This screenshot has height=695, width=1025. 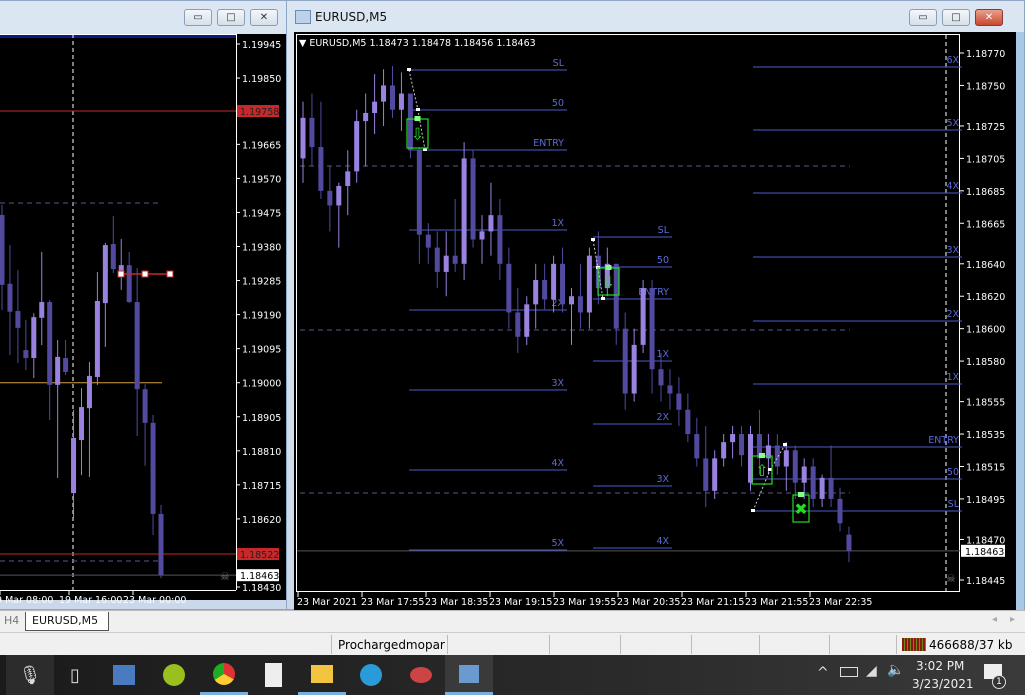 I want to click on y-tick-label: 1.19945, so click(x=261, y=45).